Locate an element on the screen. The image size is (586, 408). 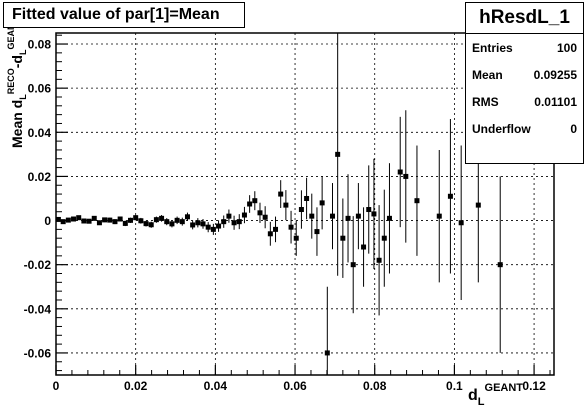
y-axis-label: Mean dLRECO-dLGEANT is located at coordinates (17, 83).